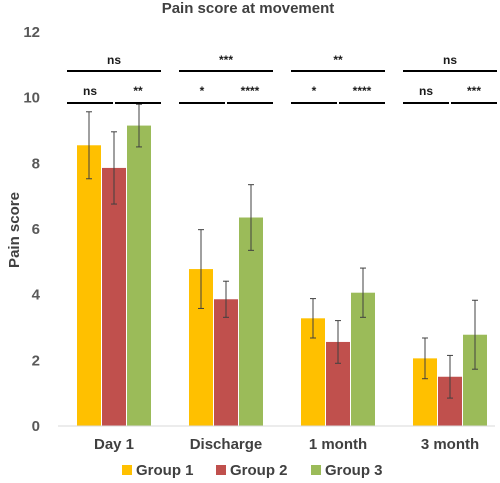 Image resolution: width=500 pixels, height=483 pixels. I want to click on y-tick-label: 10, so click(31, 98).